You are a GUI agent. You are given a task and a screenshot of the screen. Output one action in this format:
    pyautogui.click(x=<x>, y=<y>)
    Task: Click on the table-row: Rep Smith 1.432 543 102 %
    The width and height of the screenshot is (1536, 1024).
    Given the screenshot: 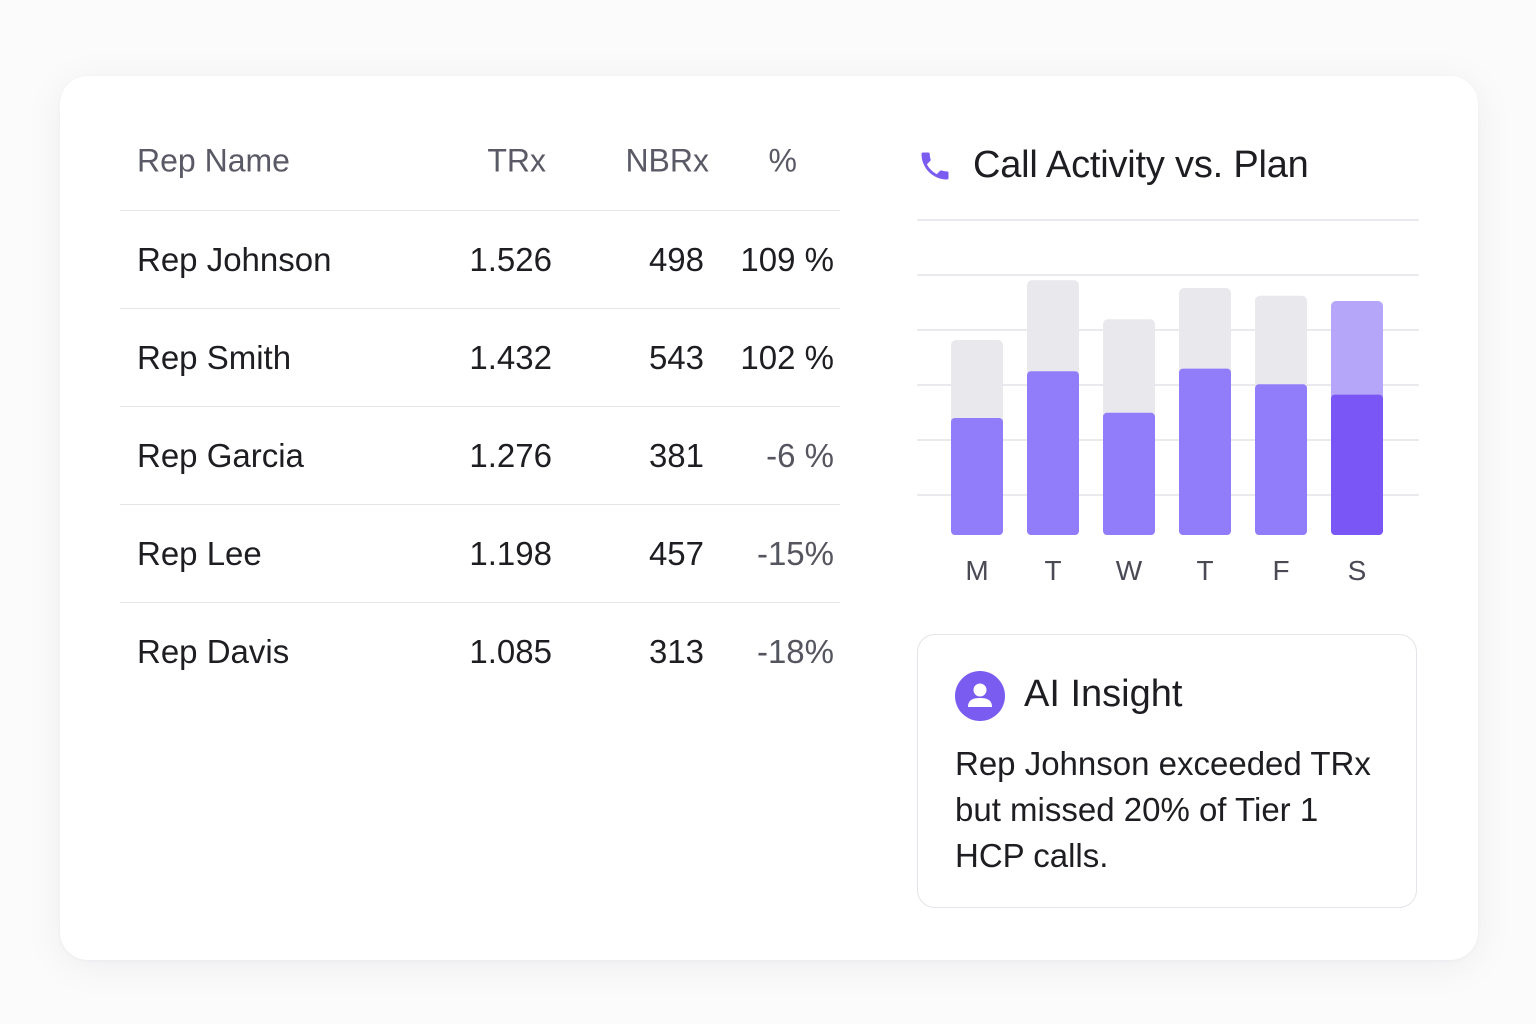 What is the action you would take?
    pyautogui.click(x=480, y=358)
    